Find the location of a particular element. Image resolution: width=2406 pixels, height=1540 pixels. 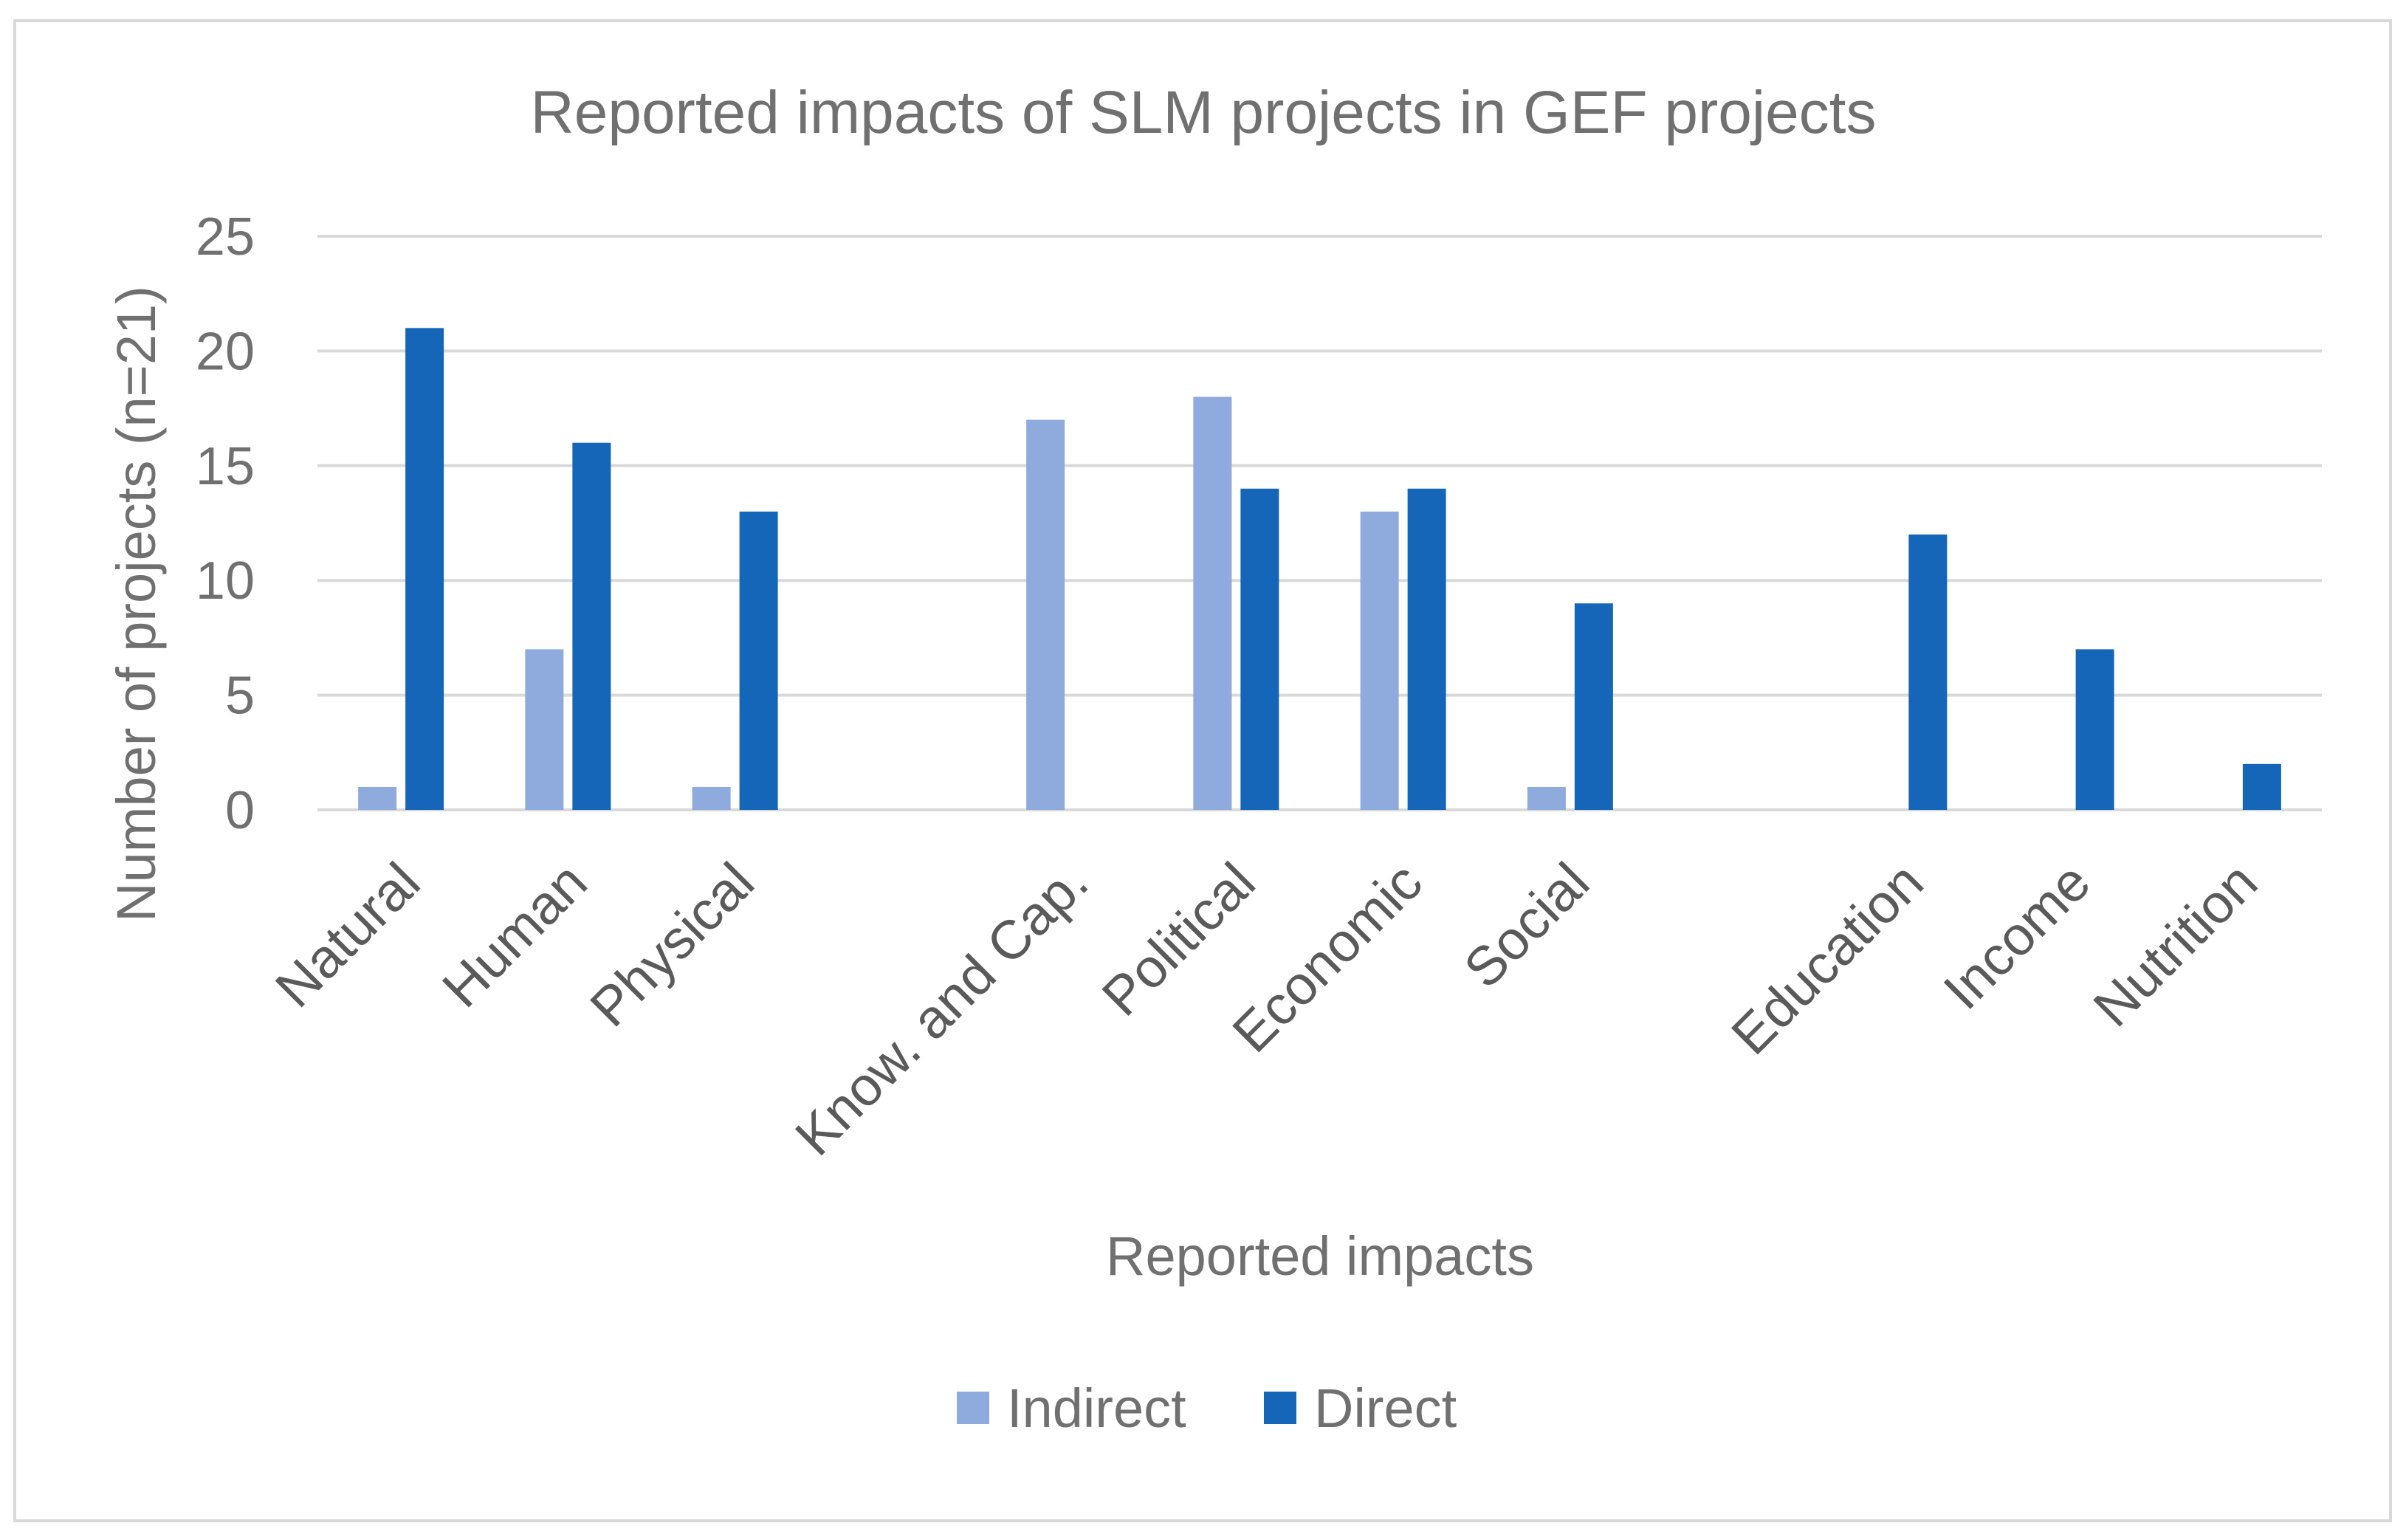

x-axis-title: Reported impacts is located at coordinates (1320, 1256).